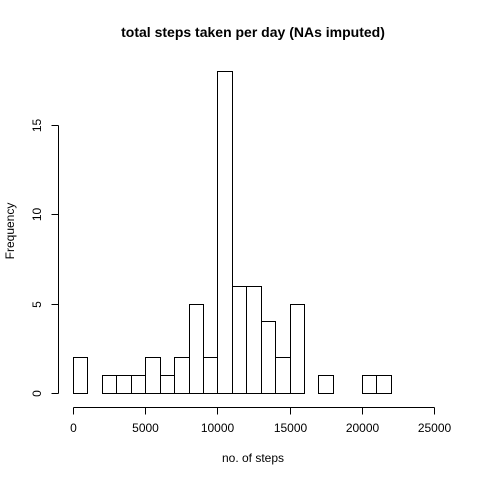  What do you see at coordinates (37, 393) in the screenshot?
I see `y-tick-label: 0` at bounding box center [37, 393].